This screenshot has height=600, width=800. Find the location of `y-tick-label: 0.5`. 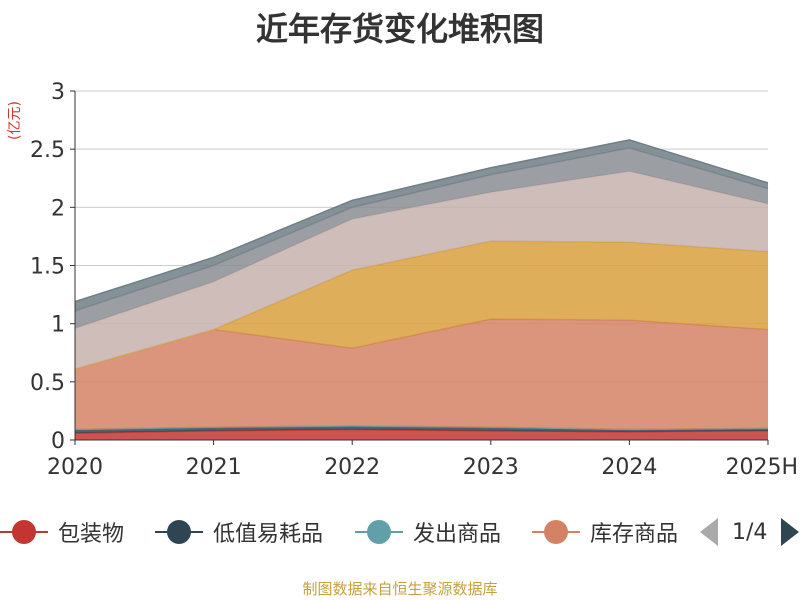

y-tick-label: 0.5 is located at coordinates (47, 383).